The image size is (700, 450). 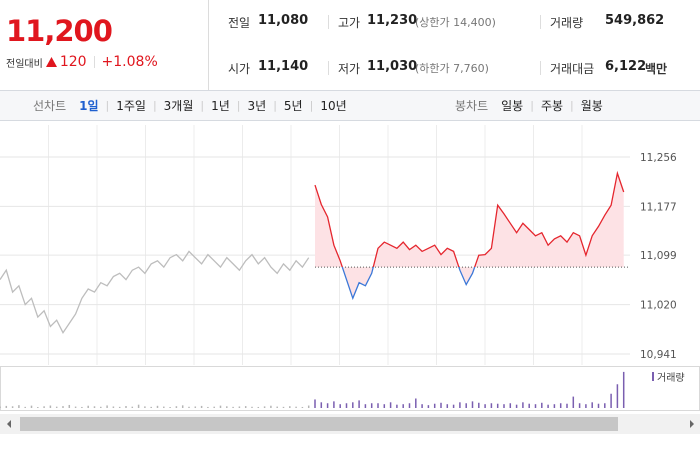 I want to click on summary-value: 11,080, so click(x=283, y=20).